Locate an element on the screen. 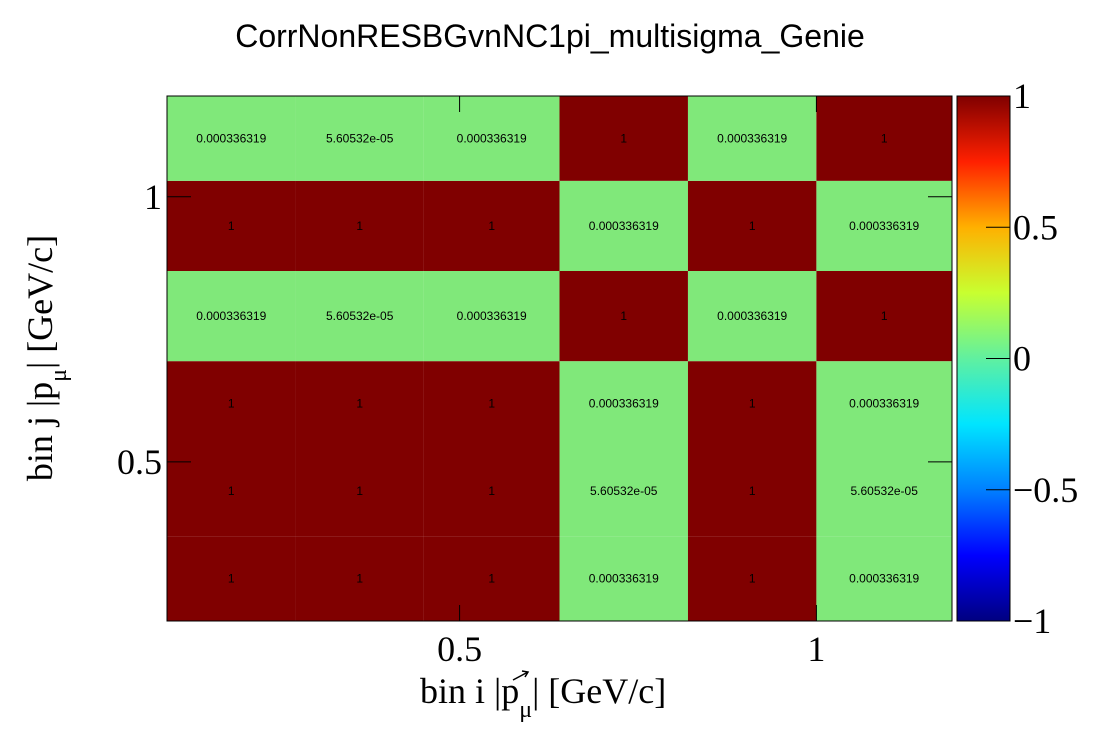 This screenshot has height=740, width=1120. y-tick-label: 0.5 is located at coordinates (139, 462).